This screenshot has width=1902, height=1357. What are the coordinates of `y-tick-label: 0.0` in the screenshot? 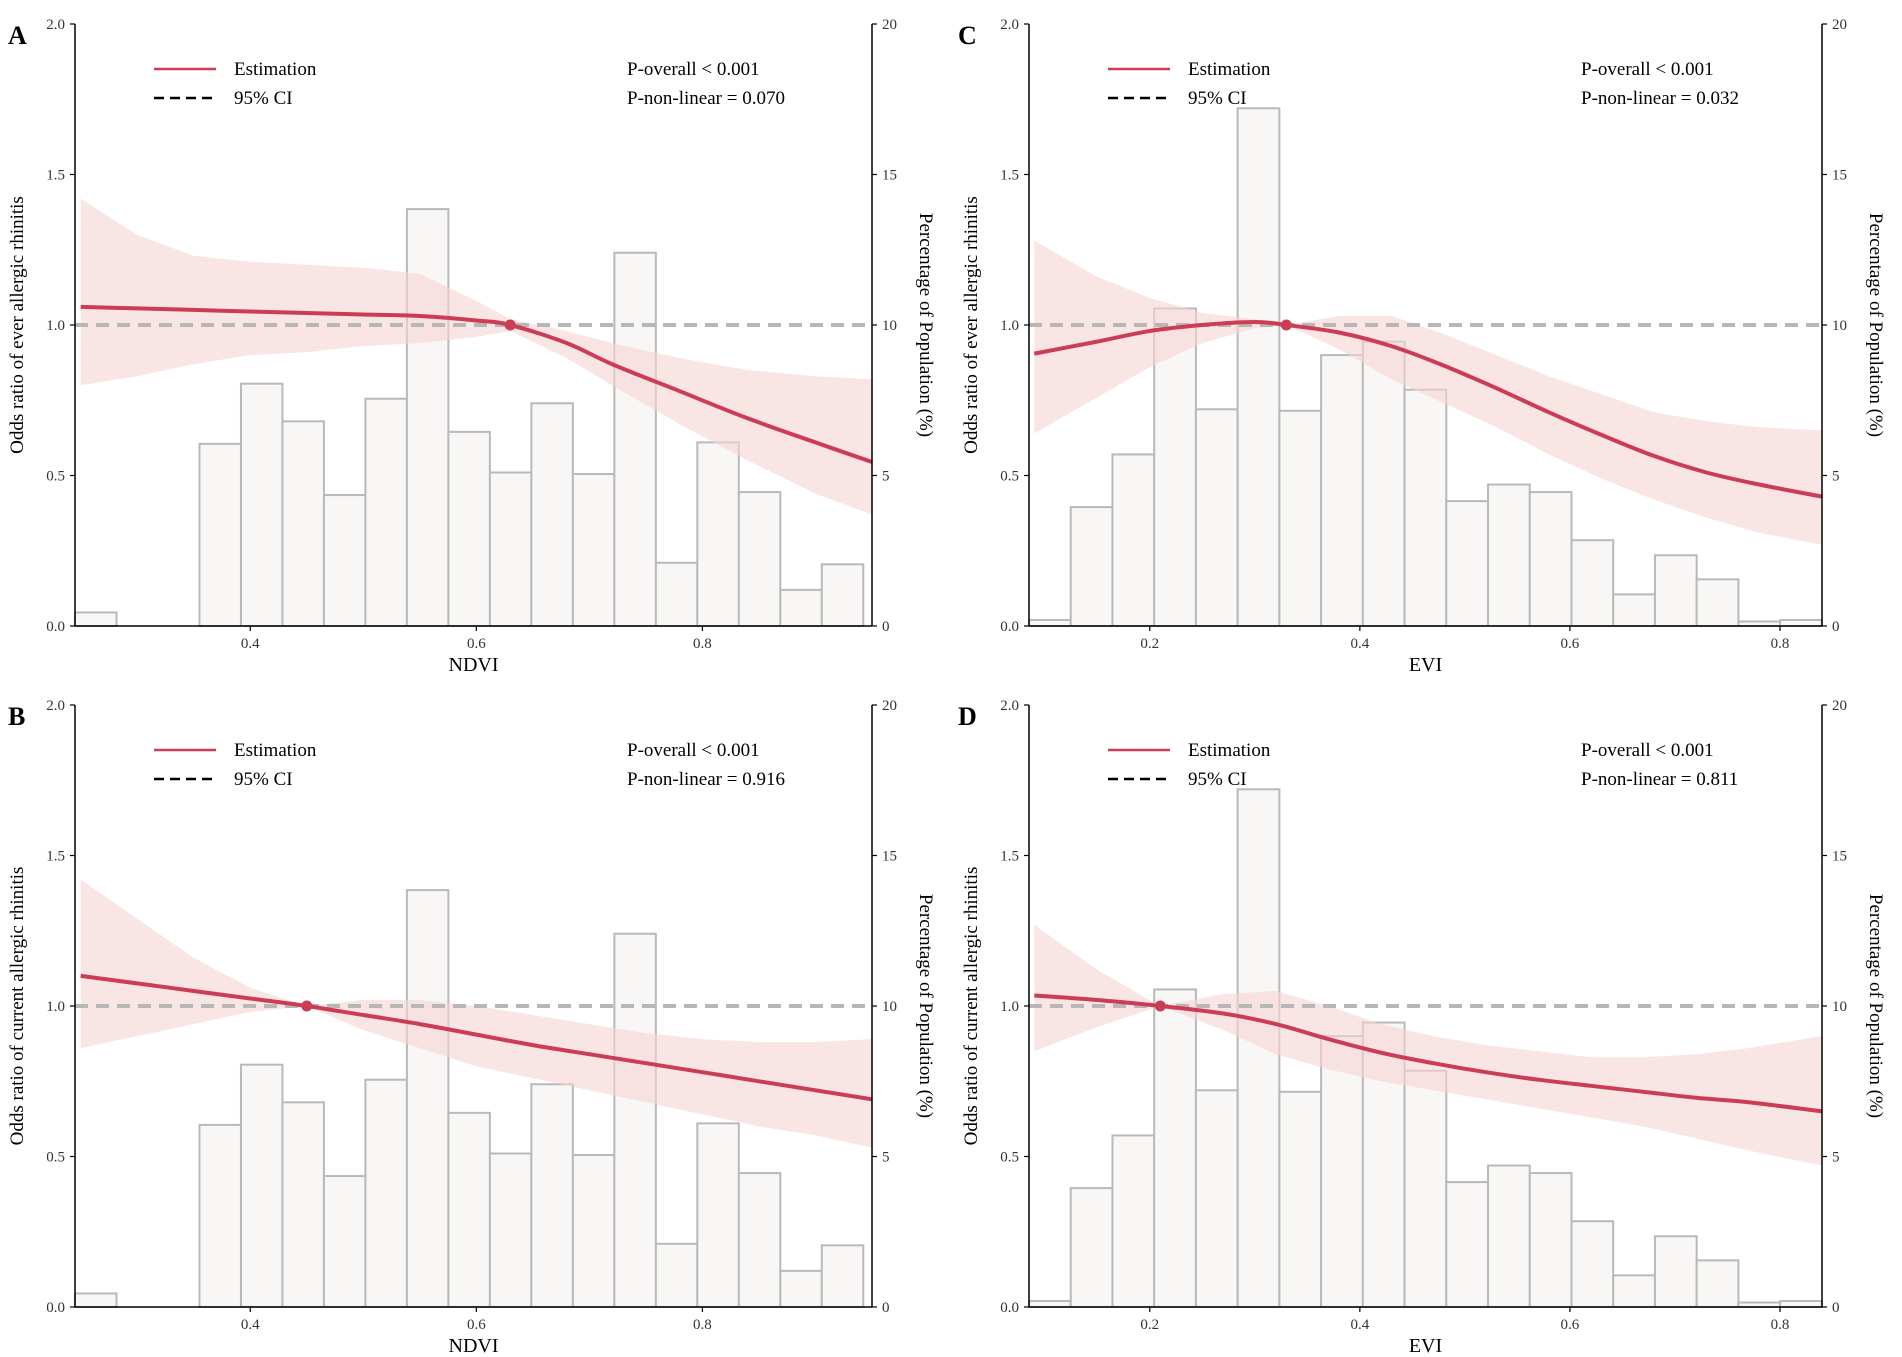 It's located at (55, 1308).